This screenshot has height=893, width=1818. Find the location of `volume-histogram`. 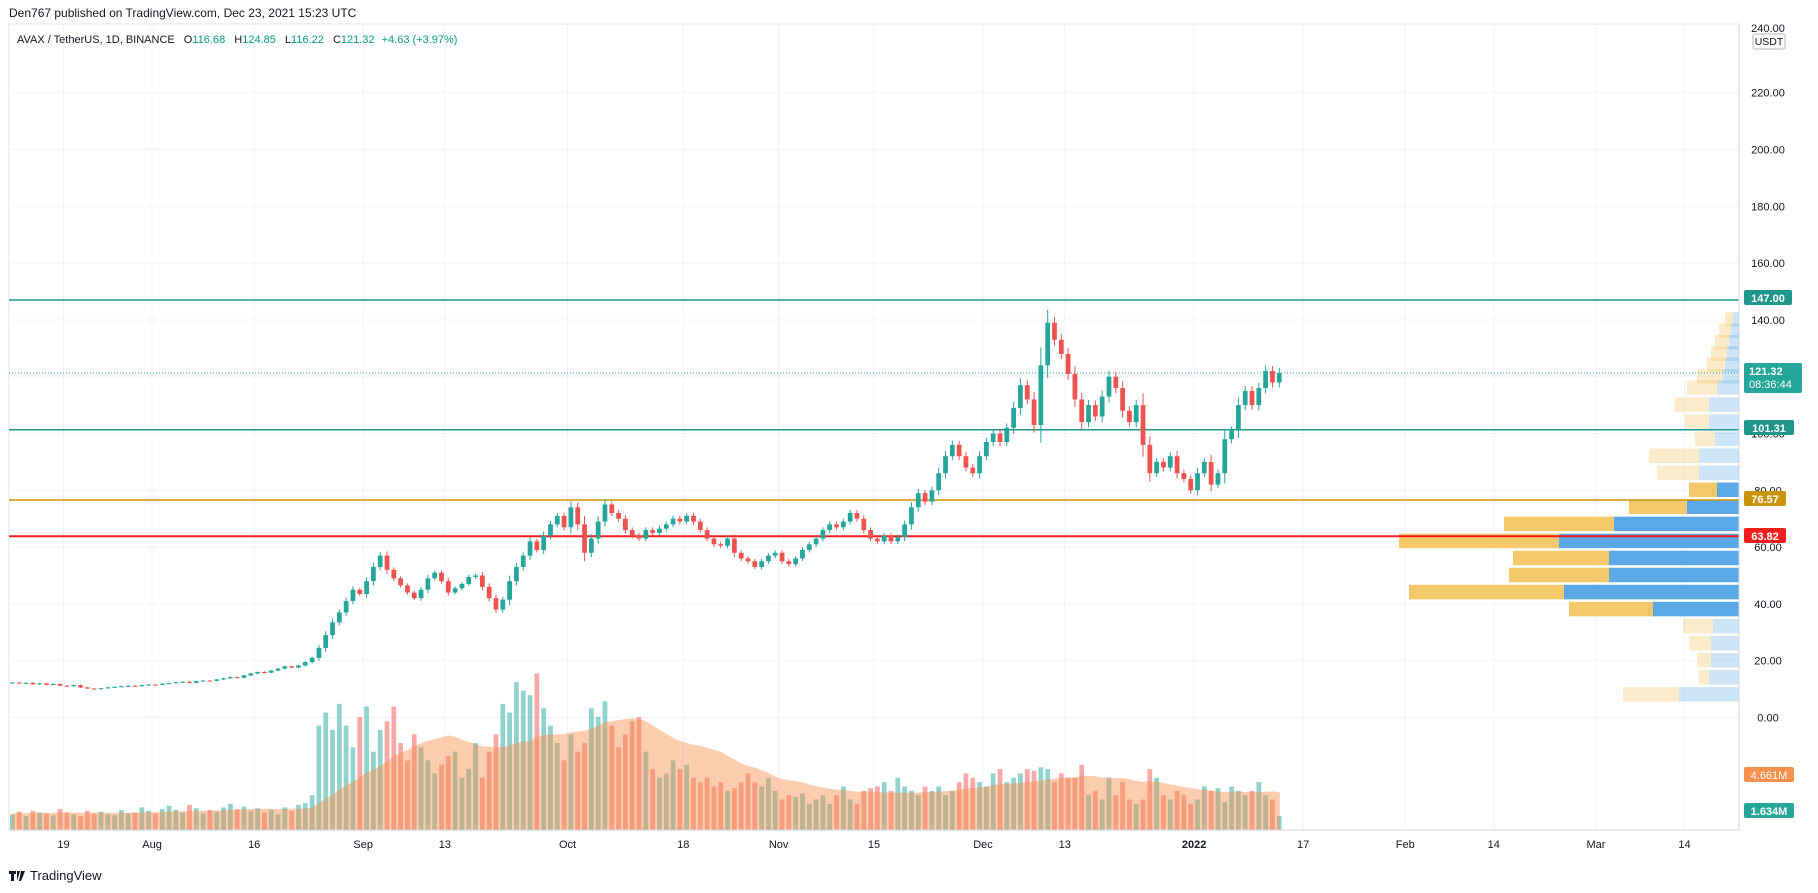

volume-histogram is located at coordinates (646, 751).